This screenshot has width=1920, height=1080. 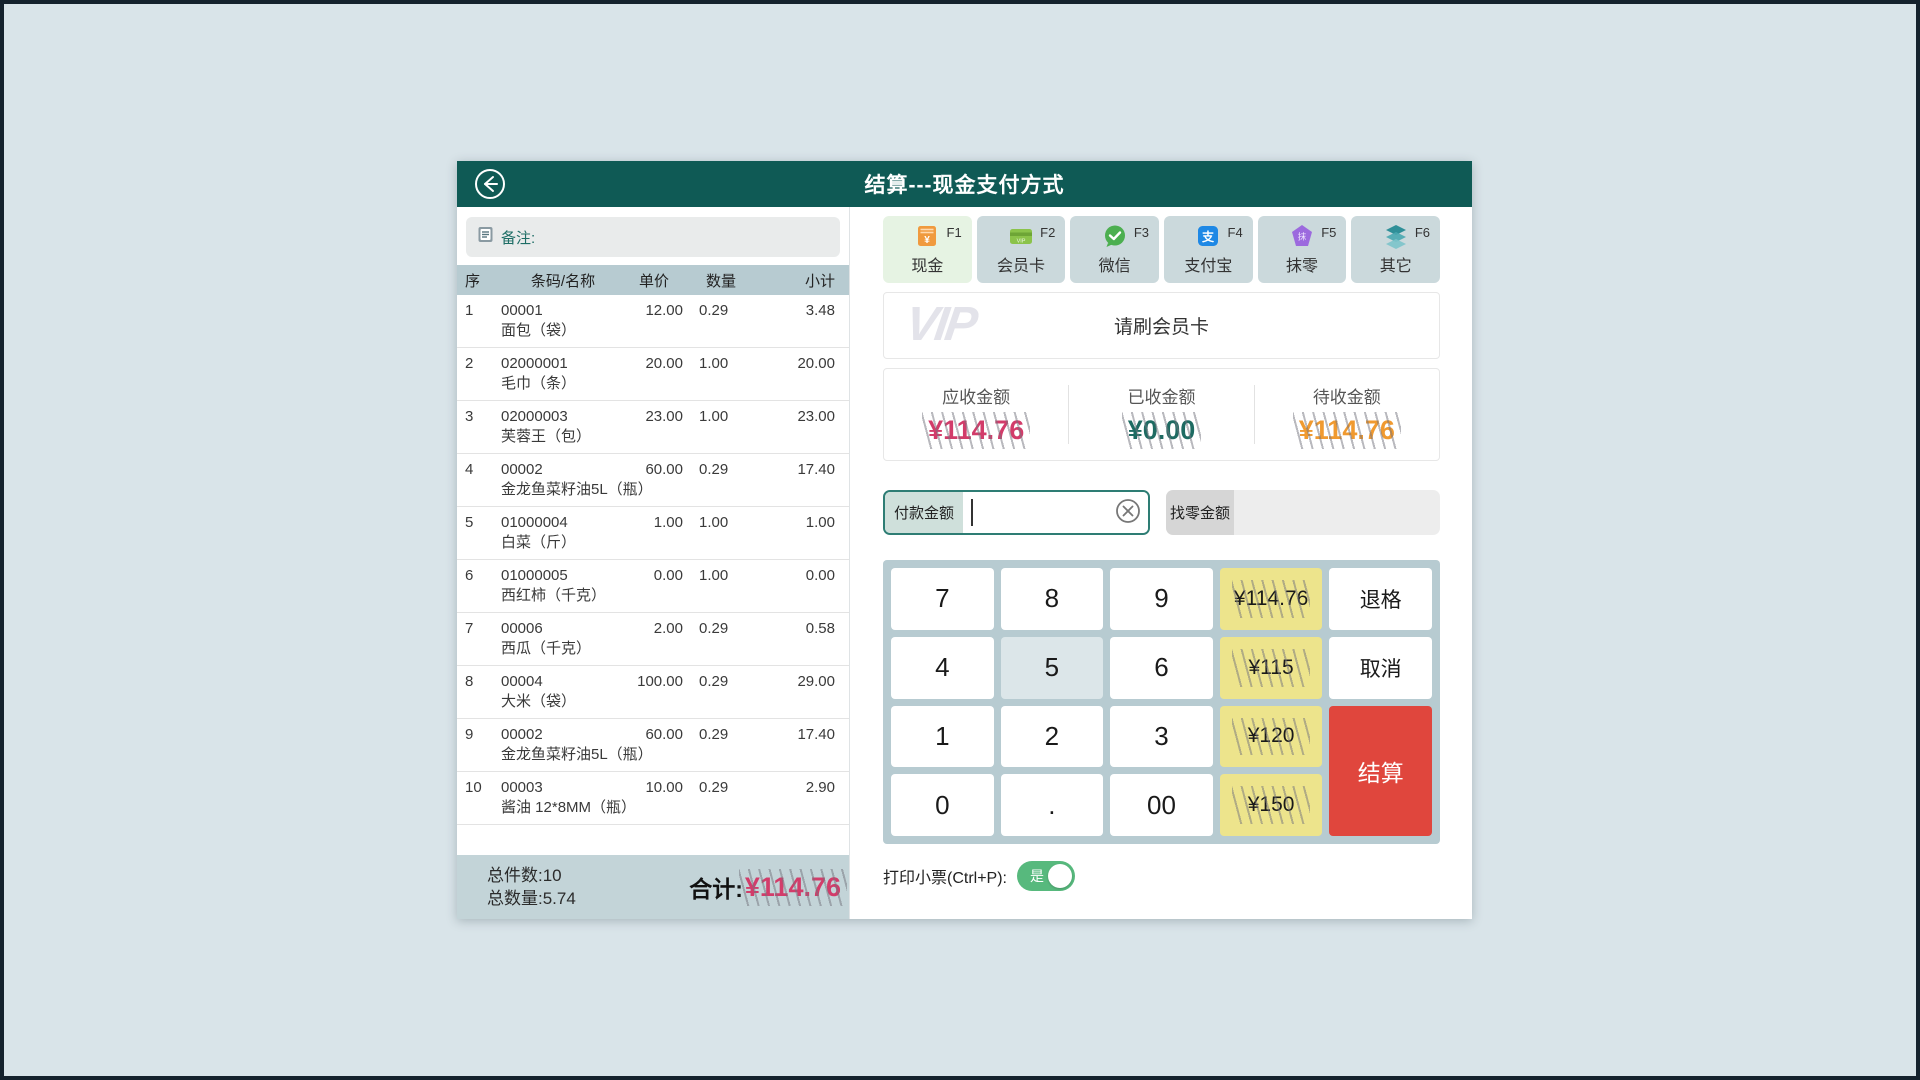 What do you see at coordinates (539, 701) in the screenshot?
I see `row-product-name: 大米（袋）` at bounding box center [539, 701].